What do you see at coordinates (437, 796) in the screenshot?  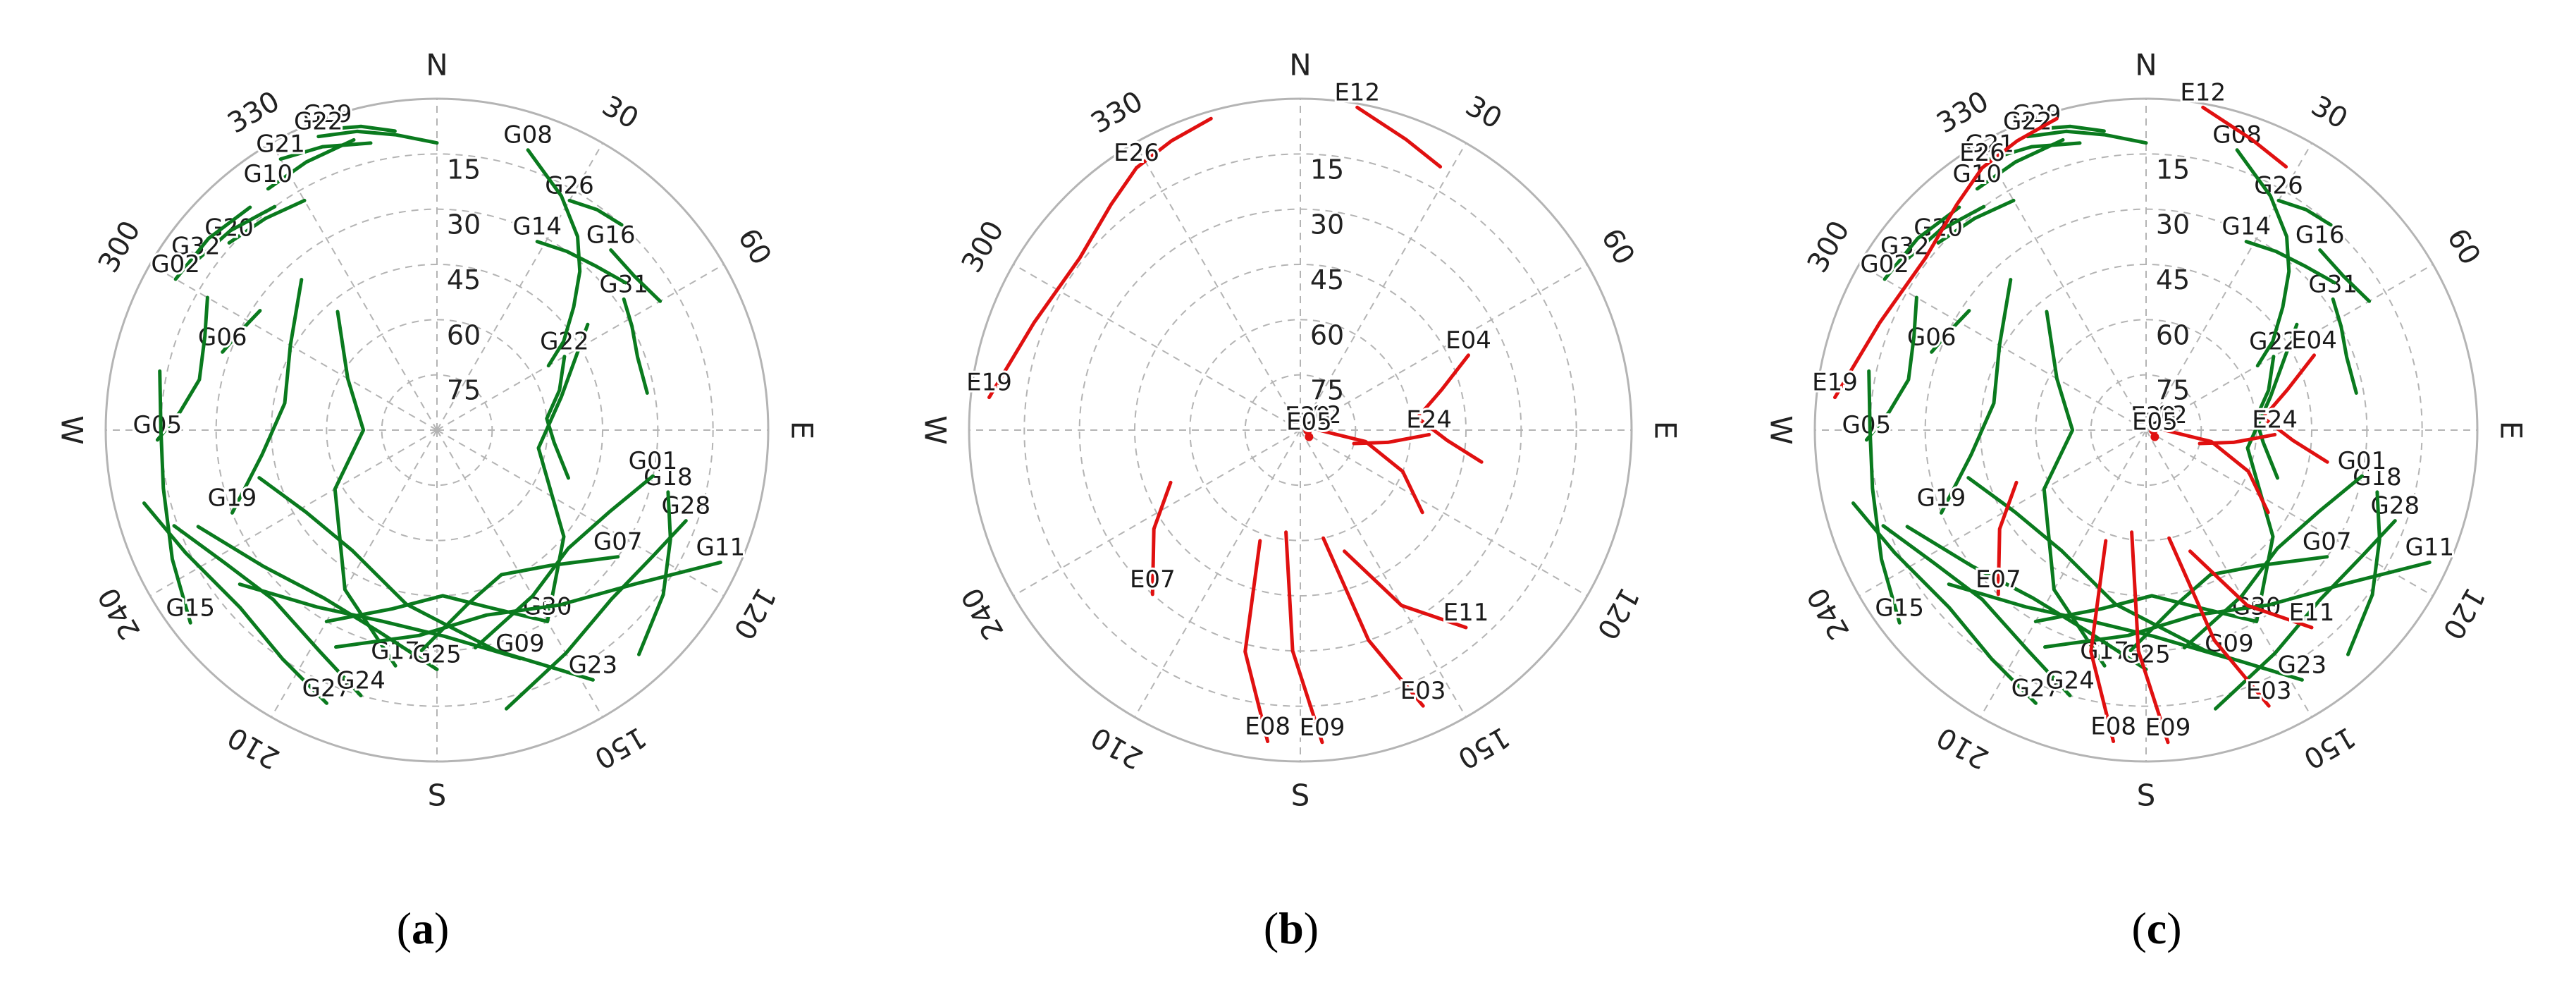 I see `compass-label-S: S` at bounding box center [437, 796].